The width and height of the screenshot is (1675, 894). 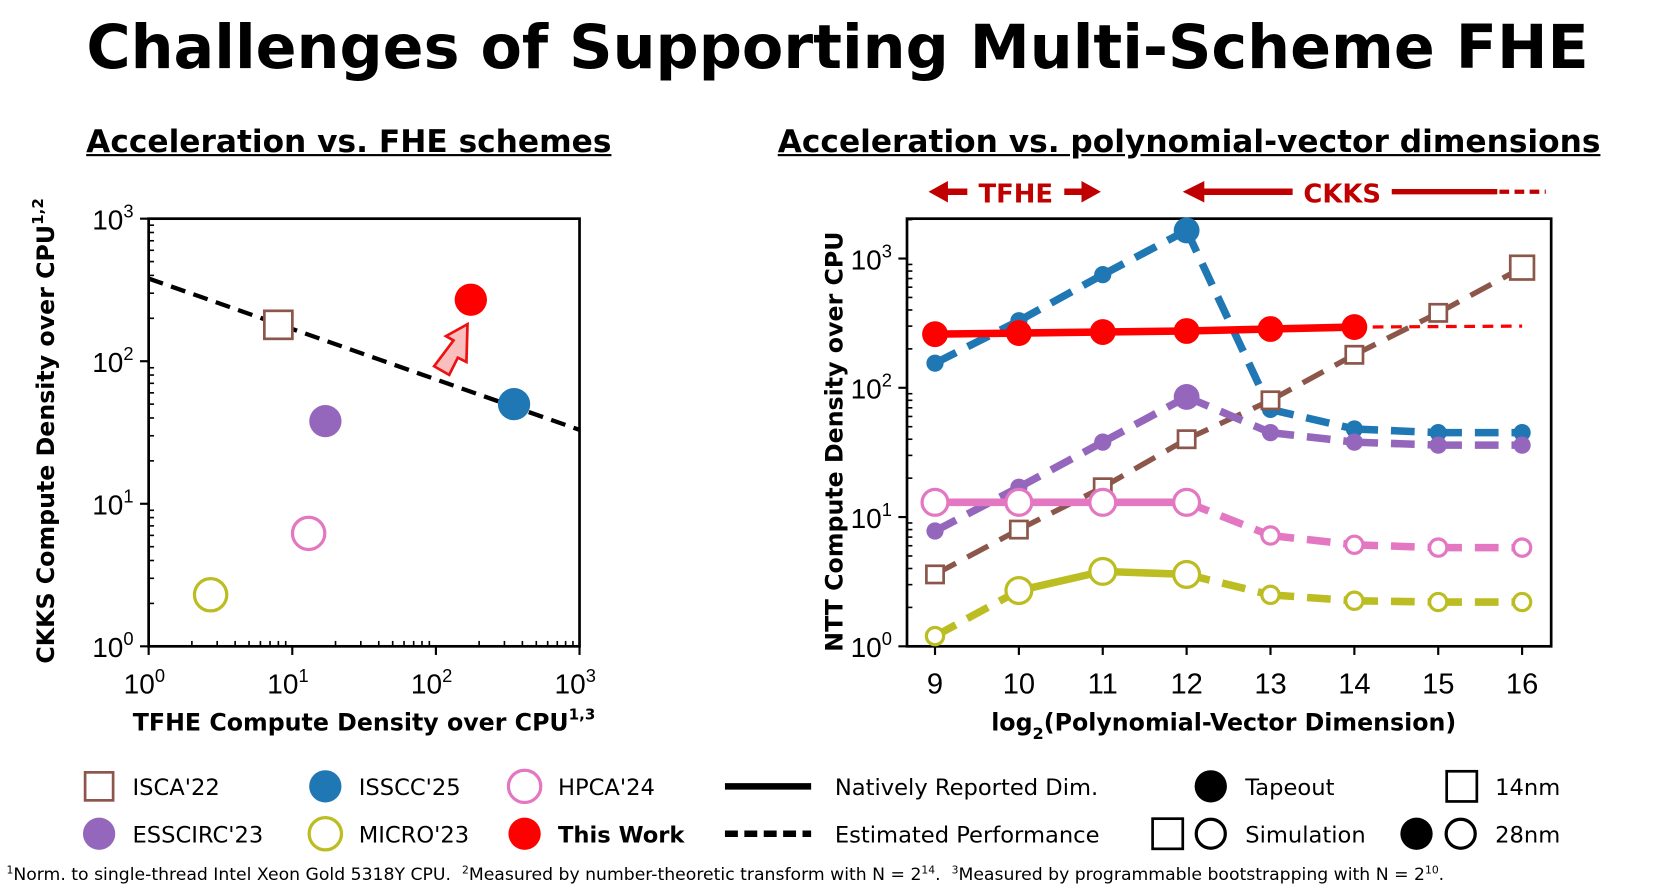 What do you see at coordinates (325, 786) in the screenshot?
I see `legend-marker-ISSCC'25` at bounding box center [325, 786].